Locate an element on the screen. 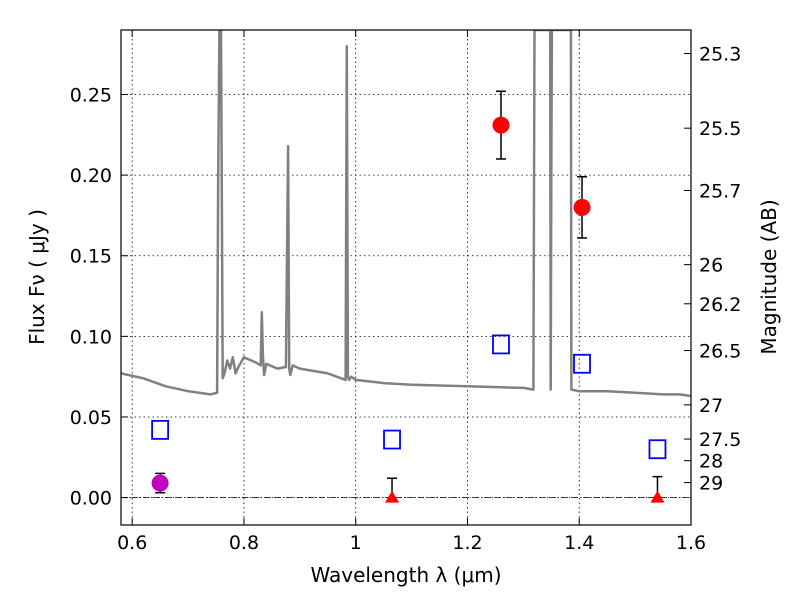  y2-tick-label: 27 is located at coordinates (711, 406).